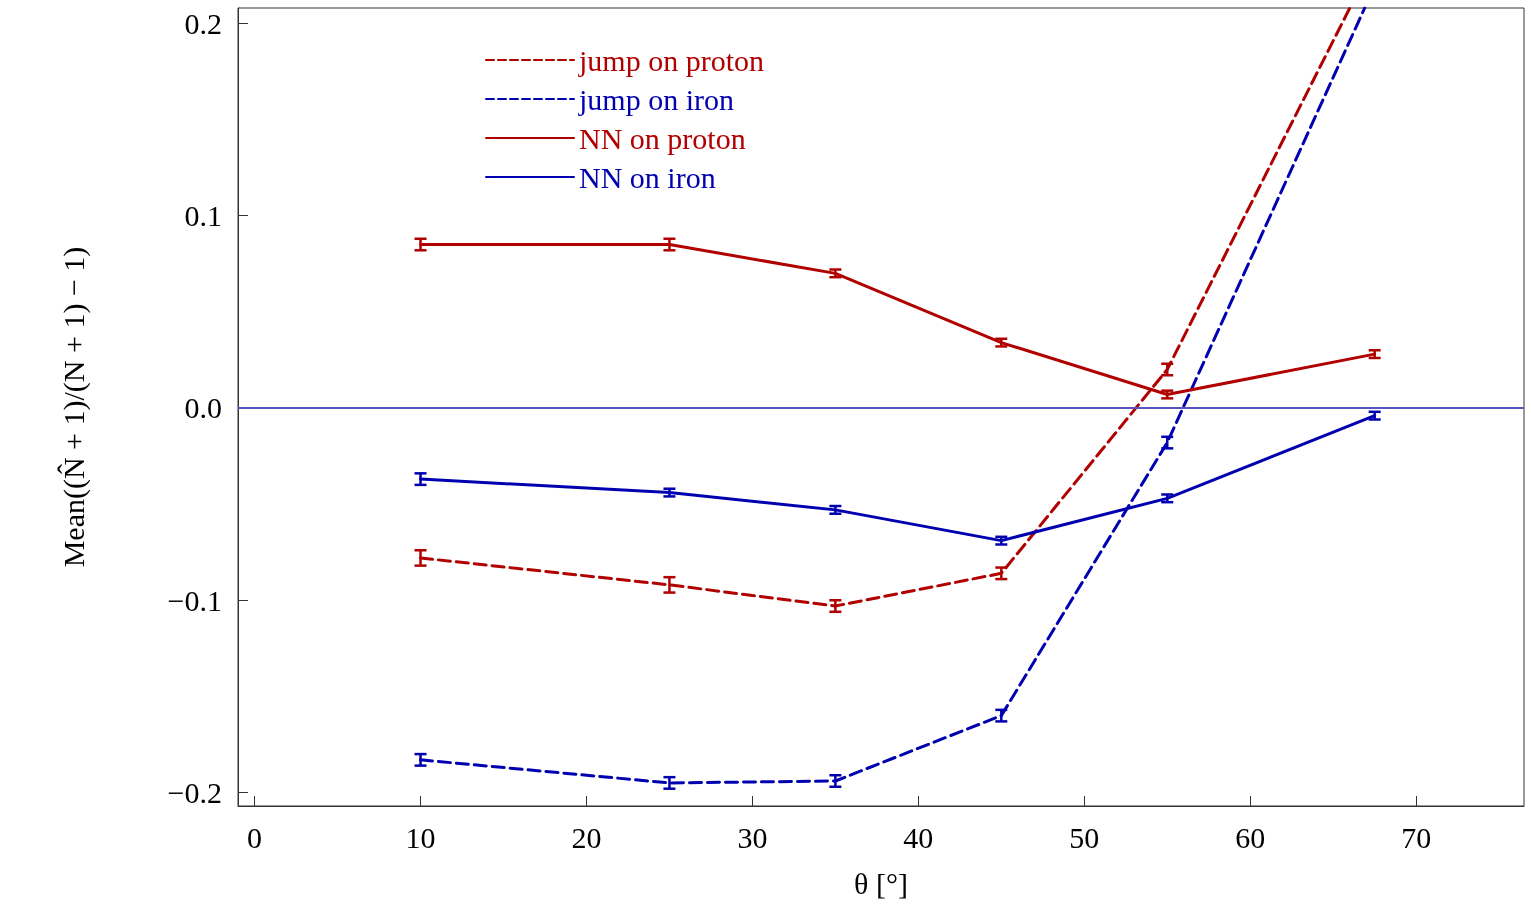 The image size is (1531, 919). What do you see at coordinates (647, 177) in the screenshot?
I see `legend-label: NN on iron` at bounding box center [647, 177].